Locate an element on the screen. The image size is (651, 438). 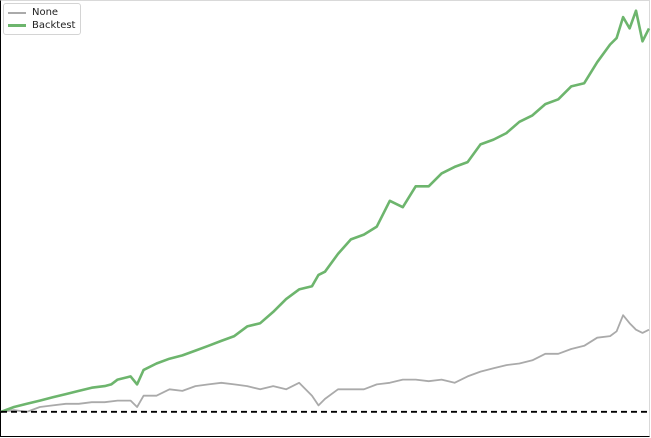
legend-swatch-backtest is located at coordinates (17, 25).